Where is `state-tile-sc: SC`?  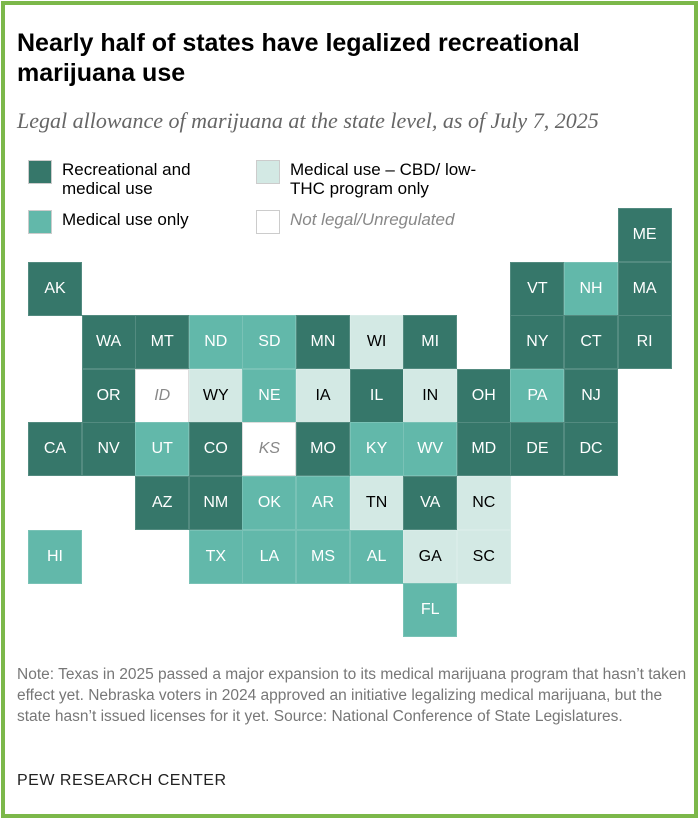 state-tile-sc: SC is located at coordinates (483, 556).